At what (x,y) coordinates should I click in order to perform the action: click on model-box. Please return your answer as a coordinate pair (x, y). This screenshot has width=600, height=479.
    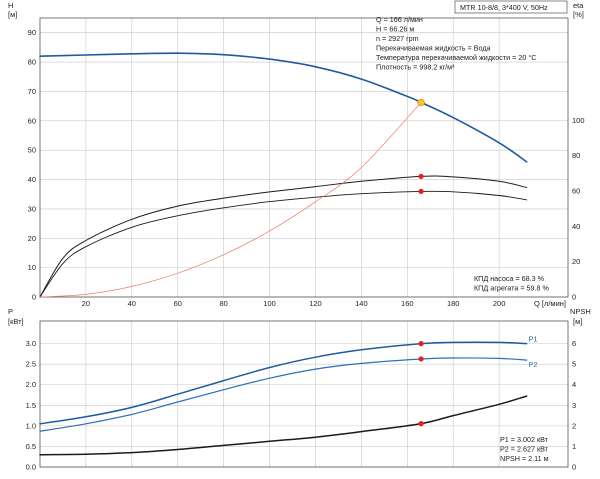
    Looking at the image, I should click on (511, 7).